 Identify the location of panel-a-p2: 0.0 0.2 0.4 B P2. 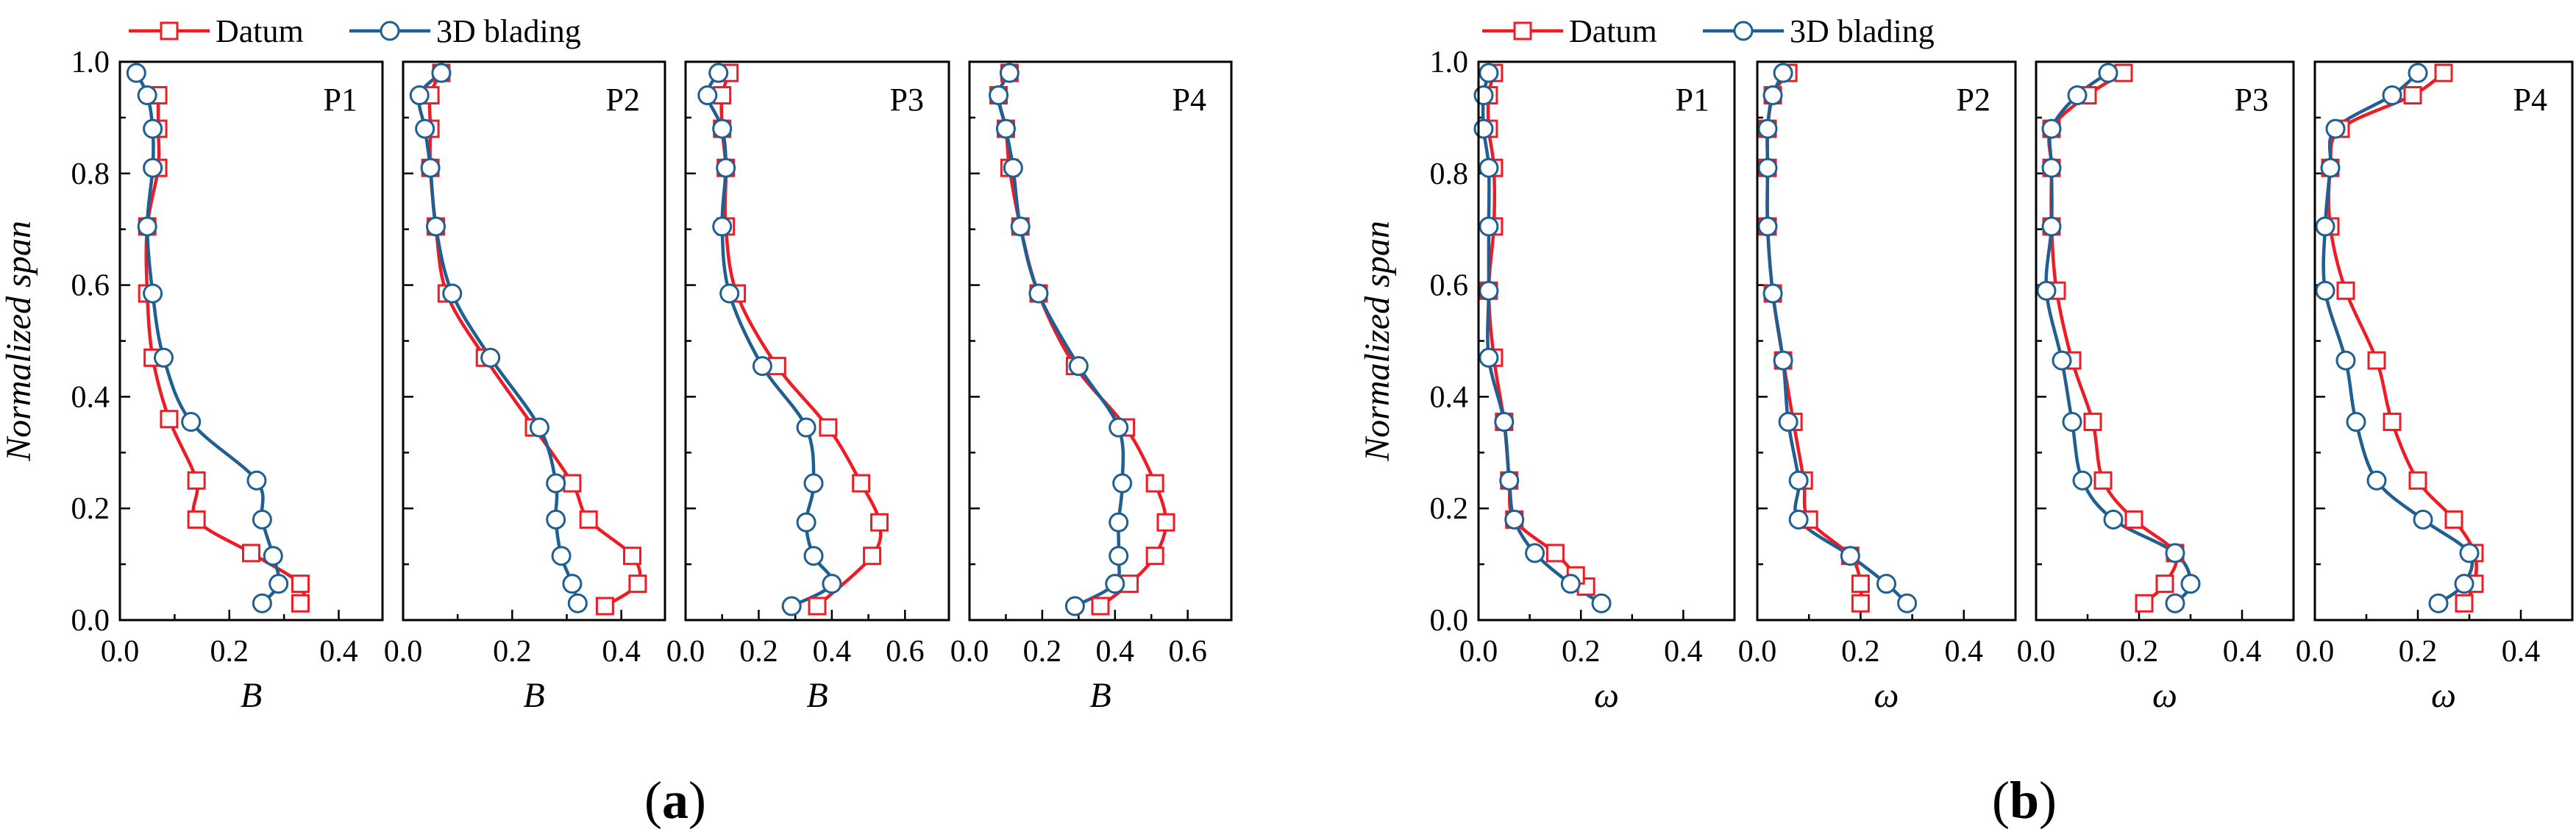
(525, 388).